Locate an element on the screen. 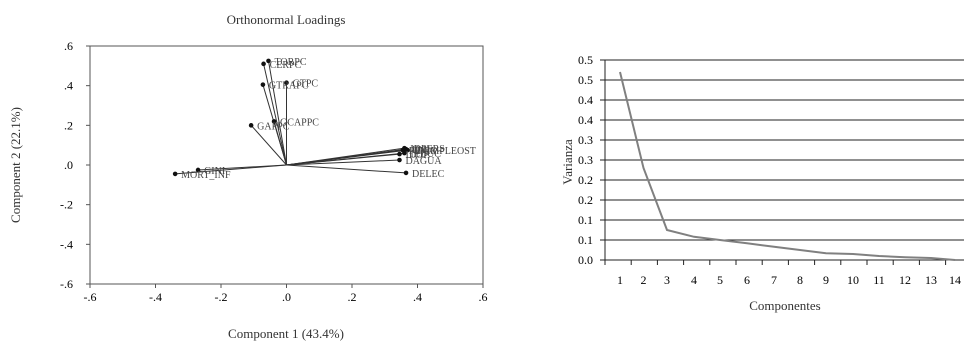  loading-label: IDEMPLEOST is located at coordinates (445, 151).